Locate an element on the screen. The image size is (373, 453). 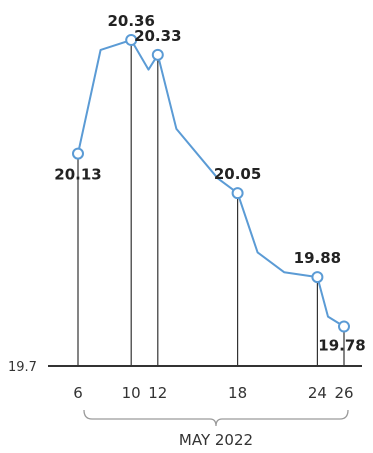
data-label-10: 20.36 is located at coordinates (130, 21).